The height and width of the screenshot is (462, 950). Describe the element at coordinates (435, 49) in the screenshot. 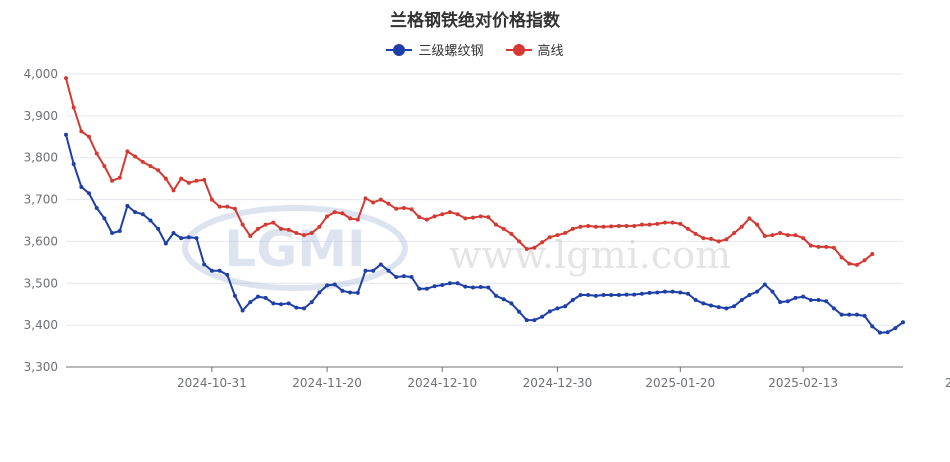

I see `legend-item-rebar: 三级螺纹钢` at that location.